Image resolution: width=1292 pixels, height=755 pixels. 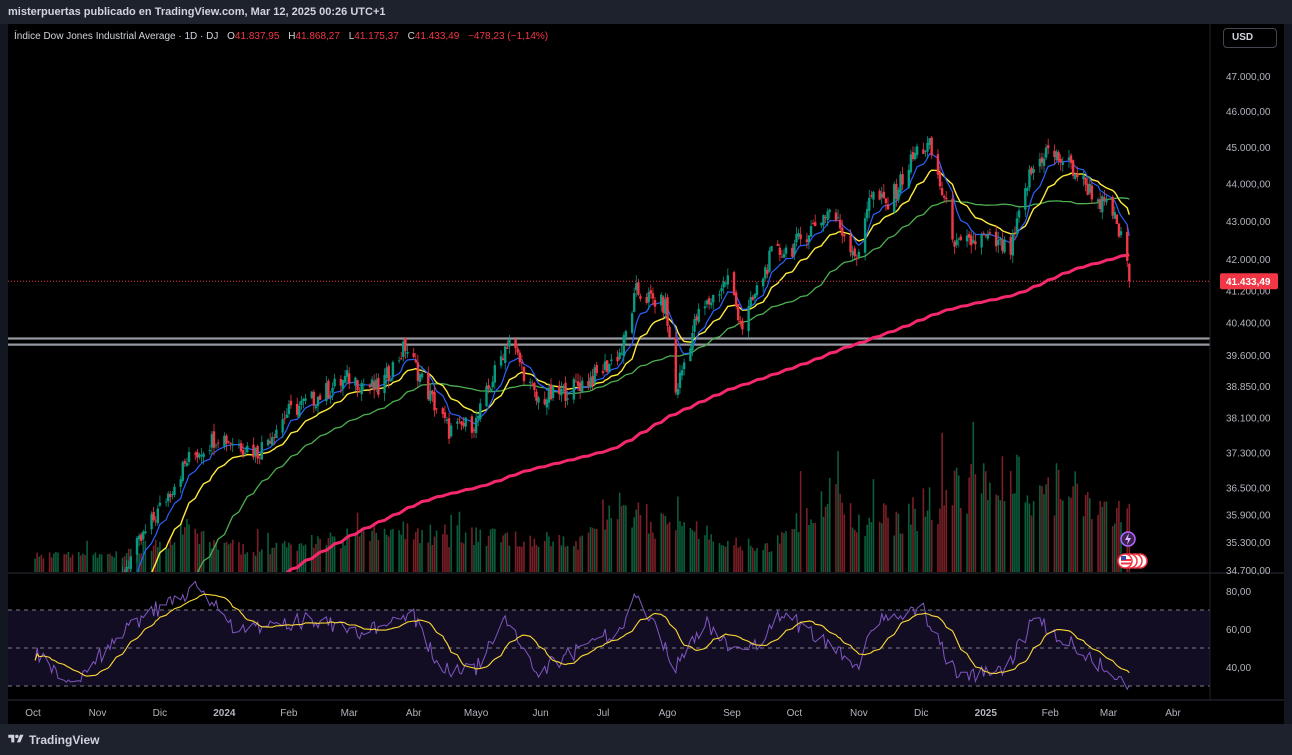 What do you see at coordinates (224, 713) in the screenshot?
I see `time-tick-label: 2024` at bounding box center [224, 713].